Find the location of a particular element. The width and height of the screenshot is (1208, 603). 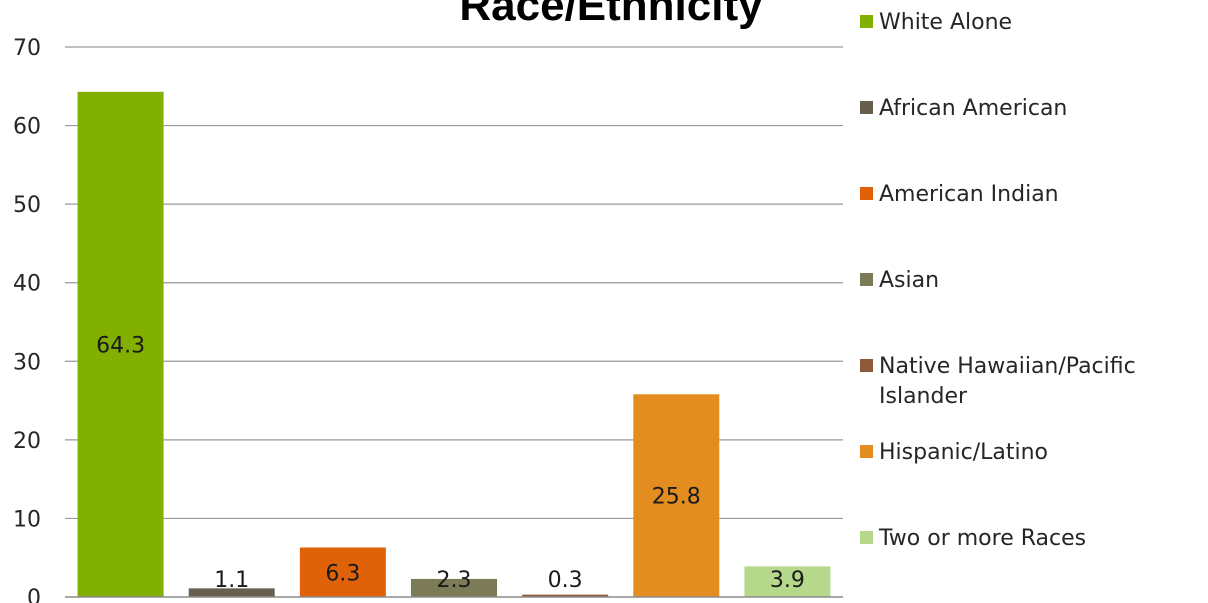

y-tick-label: 60 is located at coordinates (27, 127).